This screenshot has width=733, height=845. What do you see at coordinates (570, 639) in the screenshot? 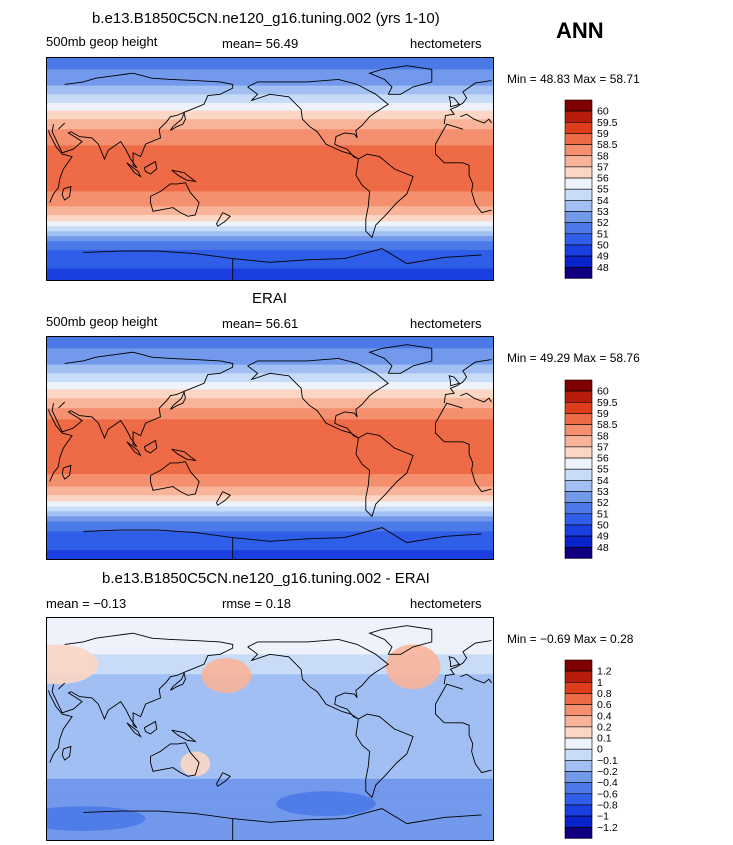
I see `panel-3-minmax: Min = −0.69 Max = 0.28` at bounding box center [570, 639].